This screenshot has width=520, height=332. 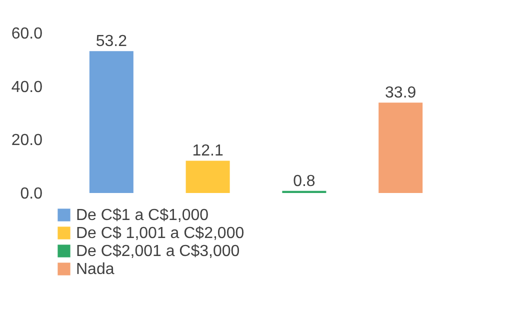 I want to click on data-label: 12.1, so click(x=208, y=151).